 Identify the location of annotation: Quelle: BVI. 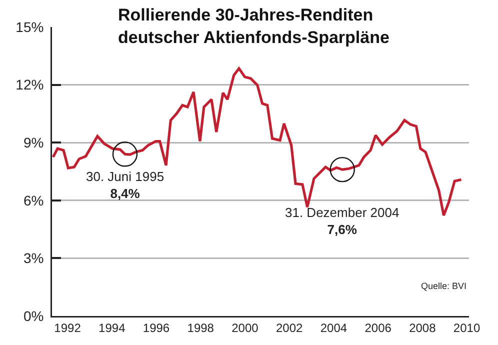
(444, 286).